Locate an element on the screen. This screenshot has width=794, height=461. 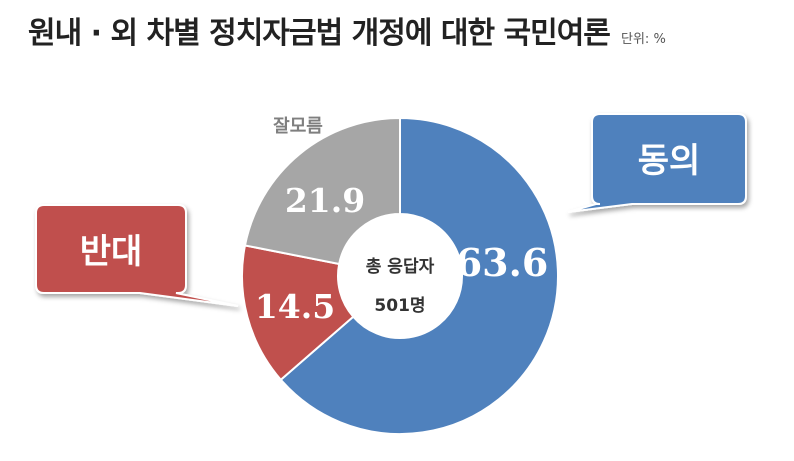
slice-unknown is located at coordinates (322, 191).